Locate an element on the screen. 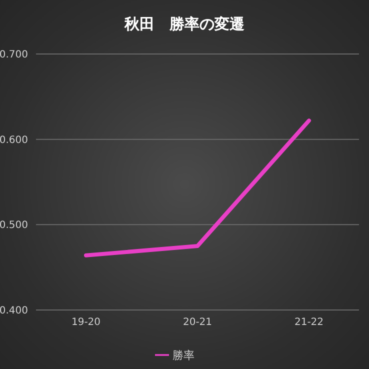 The height and width of the screenshot is (369, 369). y-tick-label: 0.700 is located at coordinates (14, 55).